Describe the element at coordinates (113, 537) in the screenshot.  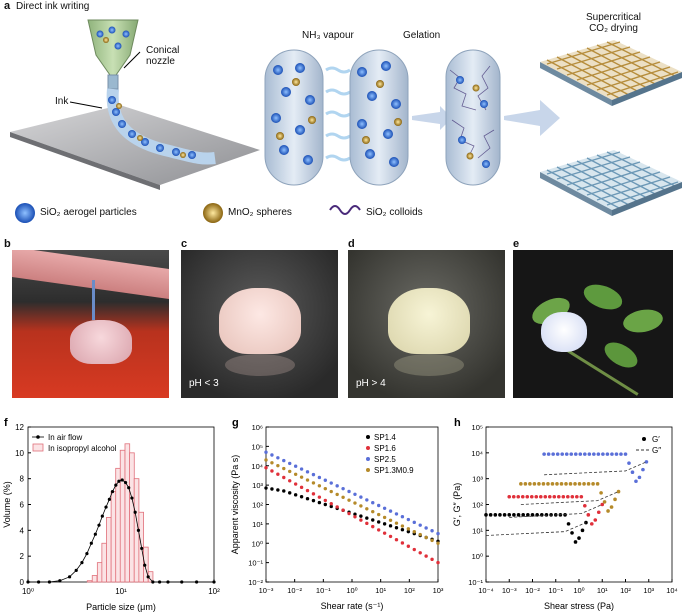
I see `chart-f-bar` at that location.